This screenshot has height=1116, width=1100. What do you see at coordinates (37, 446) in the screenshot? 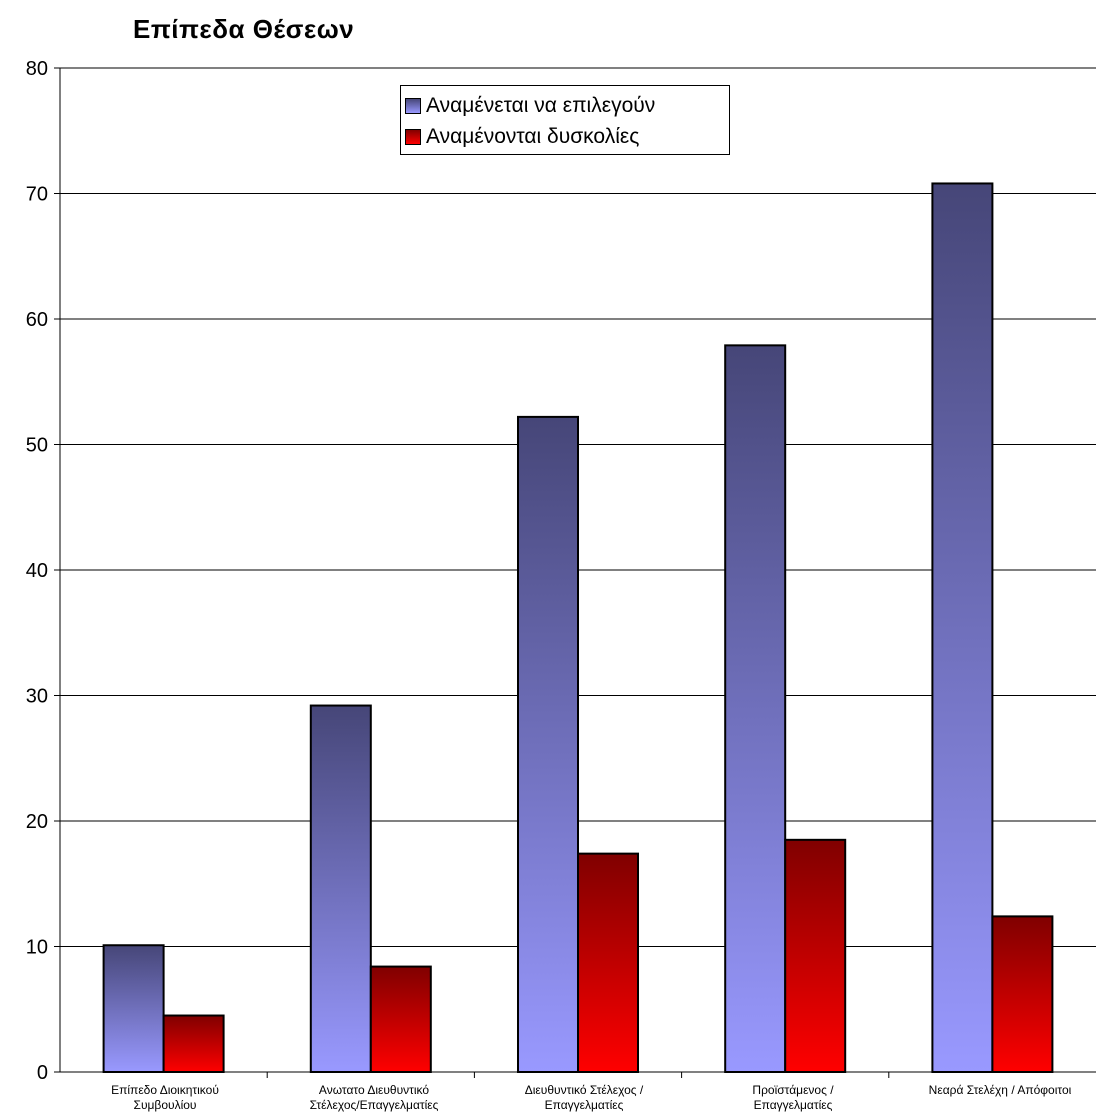
I see `y-tick-label-50: 50` at bounding box center [37, 446].